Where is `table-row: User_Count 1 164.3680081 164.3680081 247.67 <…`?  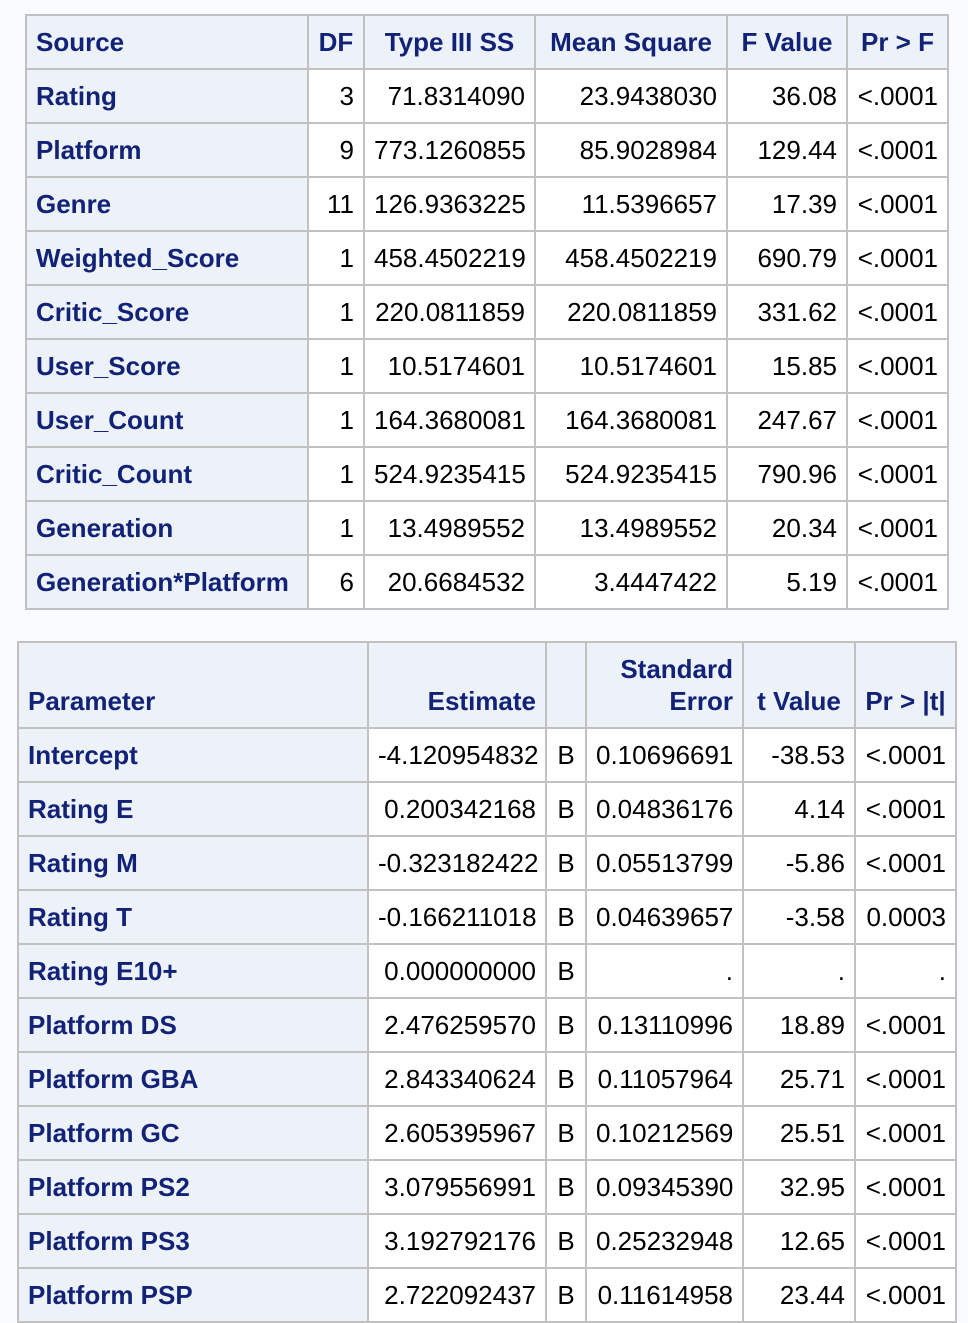 table-row: User_Count 1 164.3680081 164.3680081 247.67 <… is located at coordinates (487, 420).